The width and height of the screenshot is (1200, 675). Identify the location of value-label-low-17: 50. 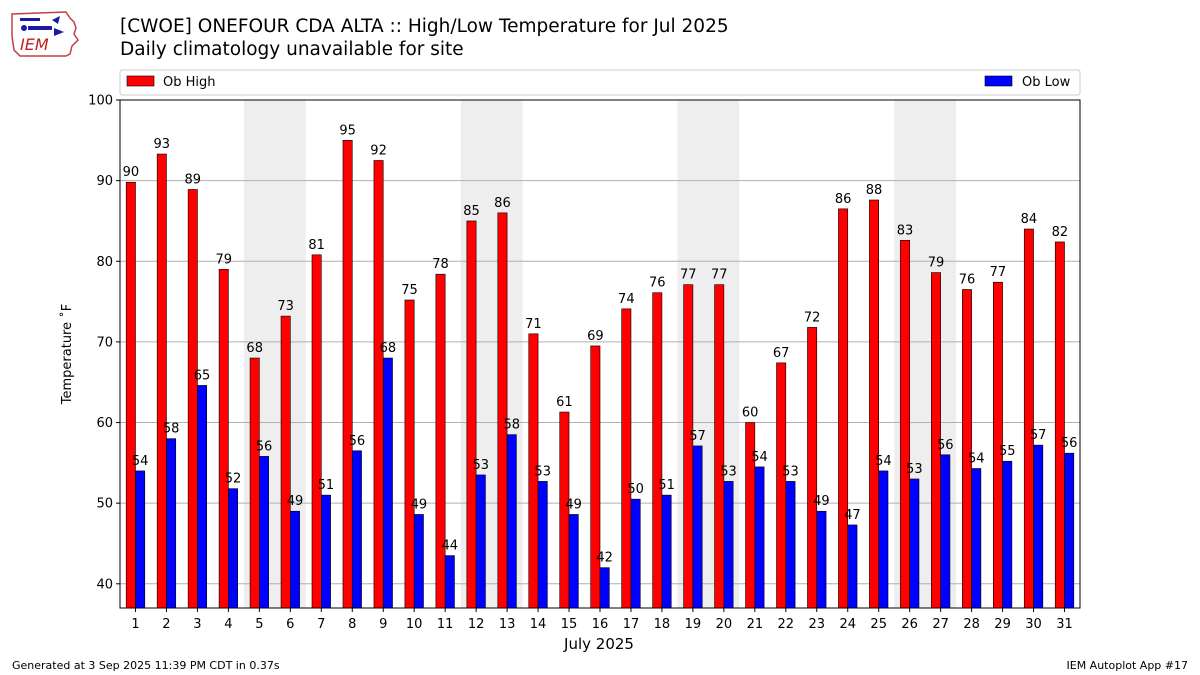
(635, 489).